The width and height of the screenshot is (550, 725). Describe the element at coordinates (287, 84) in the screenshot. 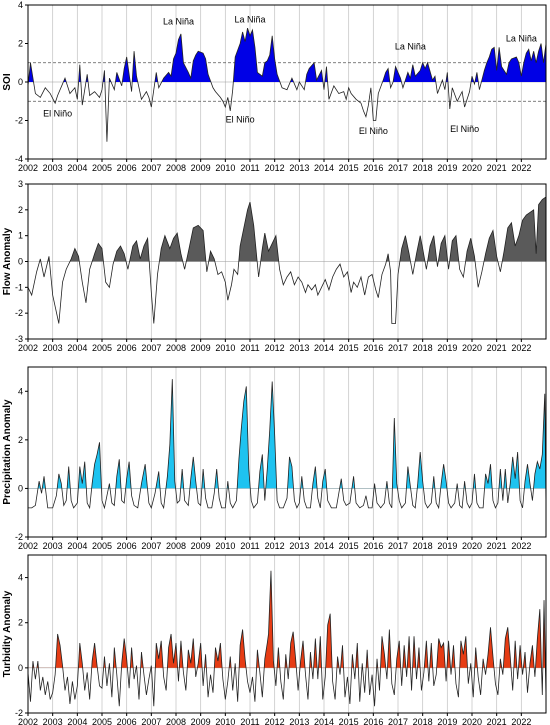

I see `series-line` at that location.